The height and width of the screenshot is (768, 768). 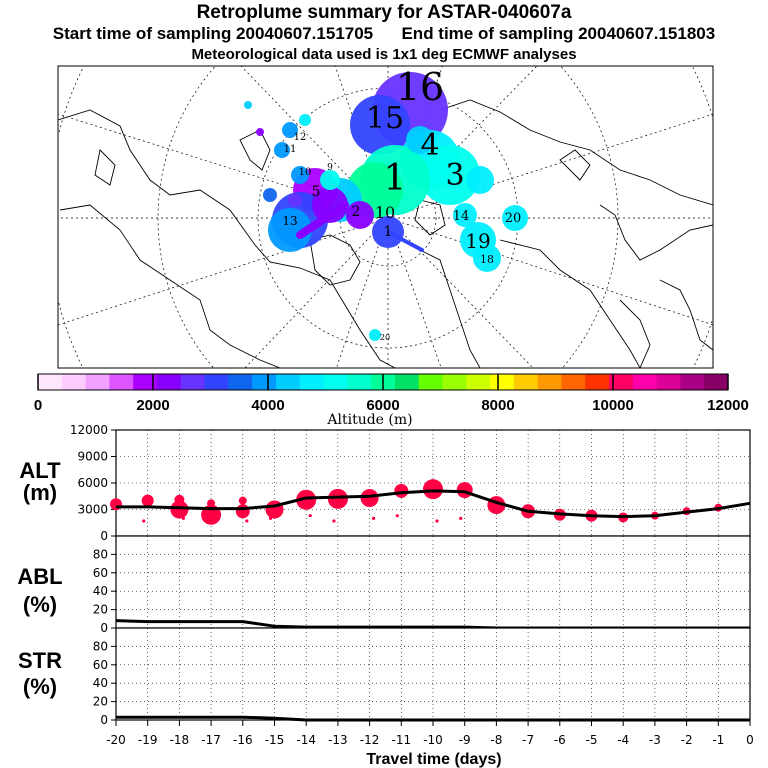 What do you see at coordinates (306, 740) in the screenshot?
I see `x-tick-label: -14` at bounding box center [306, 740].